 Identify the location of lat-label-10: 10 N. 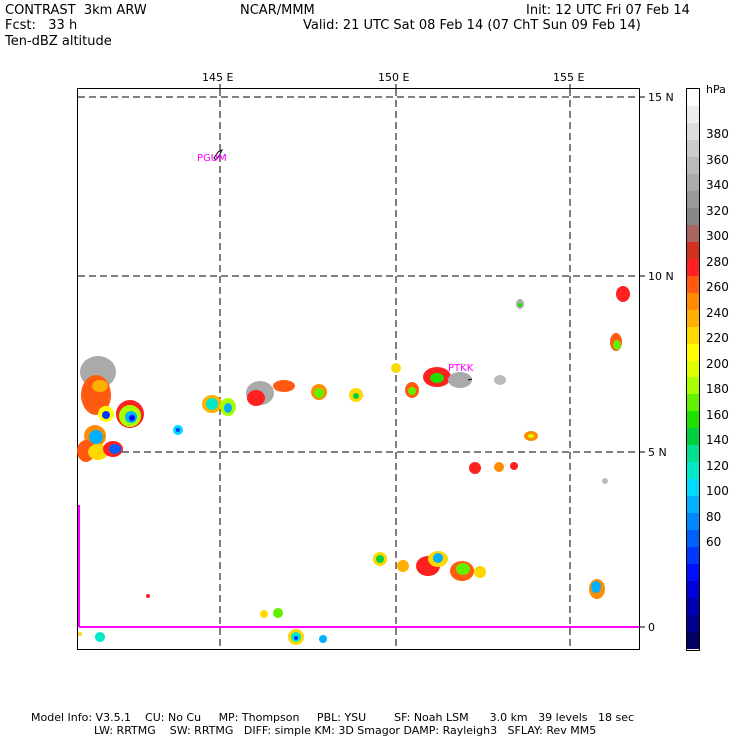
(661, 276).